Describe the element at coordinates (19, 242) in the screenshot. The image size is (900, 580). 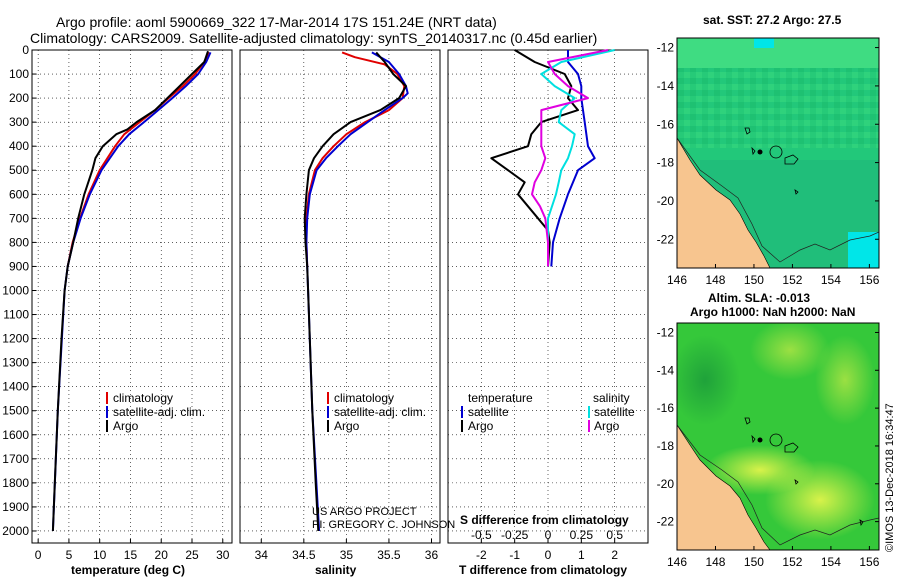
I see `y-tick-label: 800` at that location.